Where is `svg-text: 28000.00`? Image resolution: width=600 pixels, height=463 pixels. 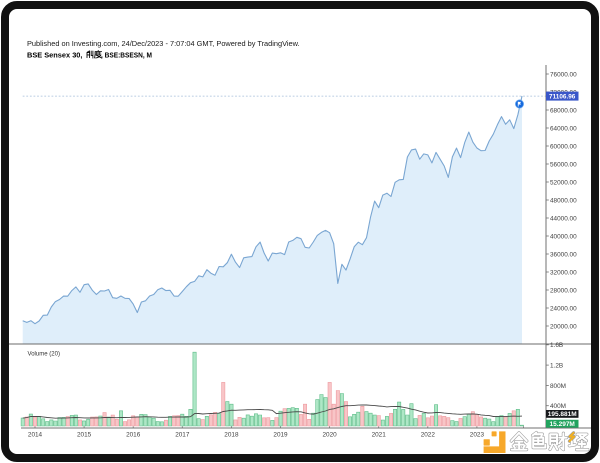 svg-text: 28000.00 is located at coordinates (563, 290).